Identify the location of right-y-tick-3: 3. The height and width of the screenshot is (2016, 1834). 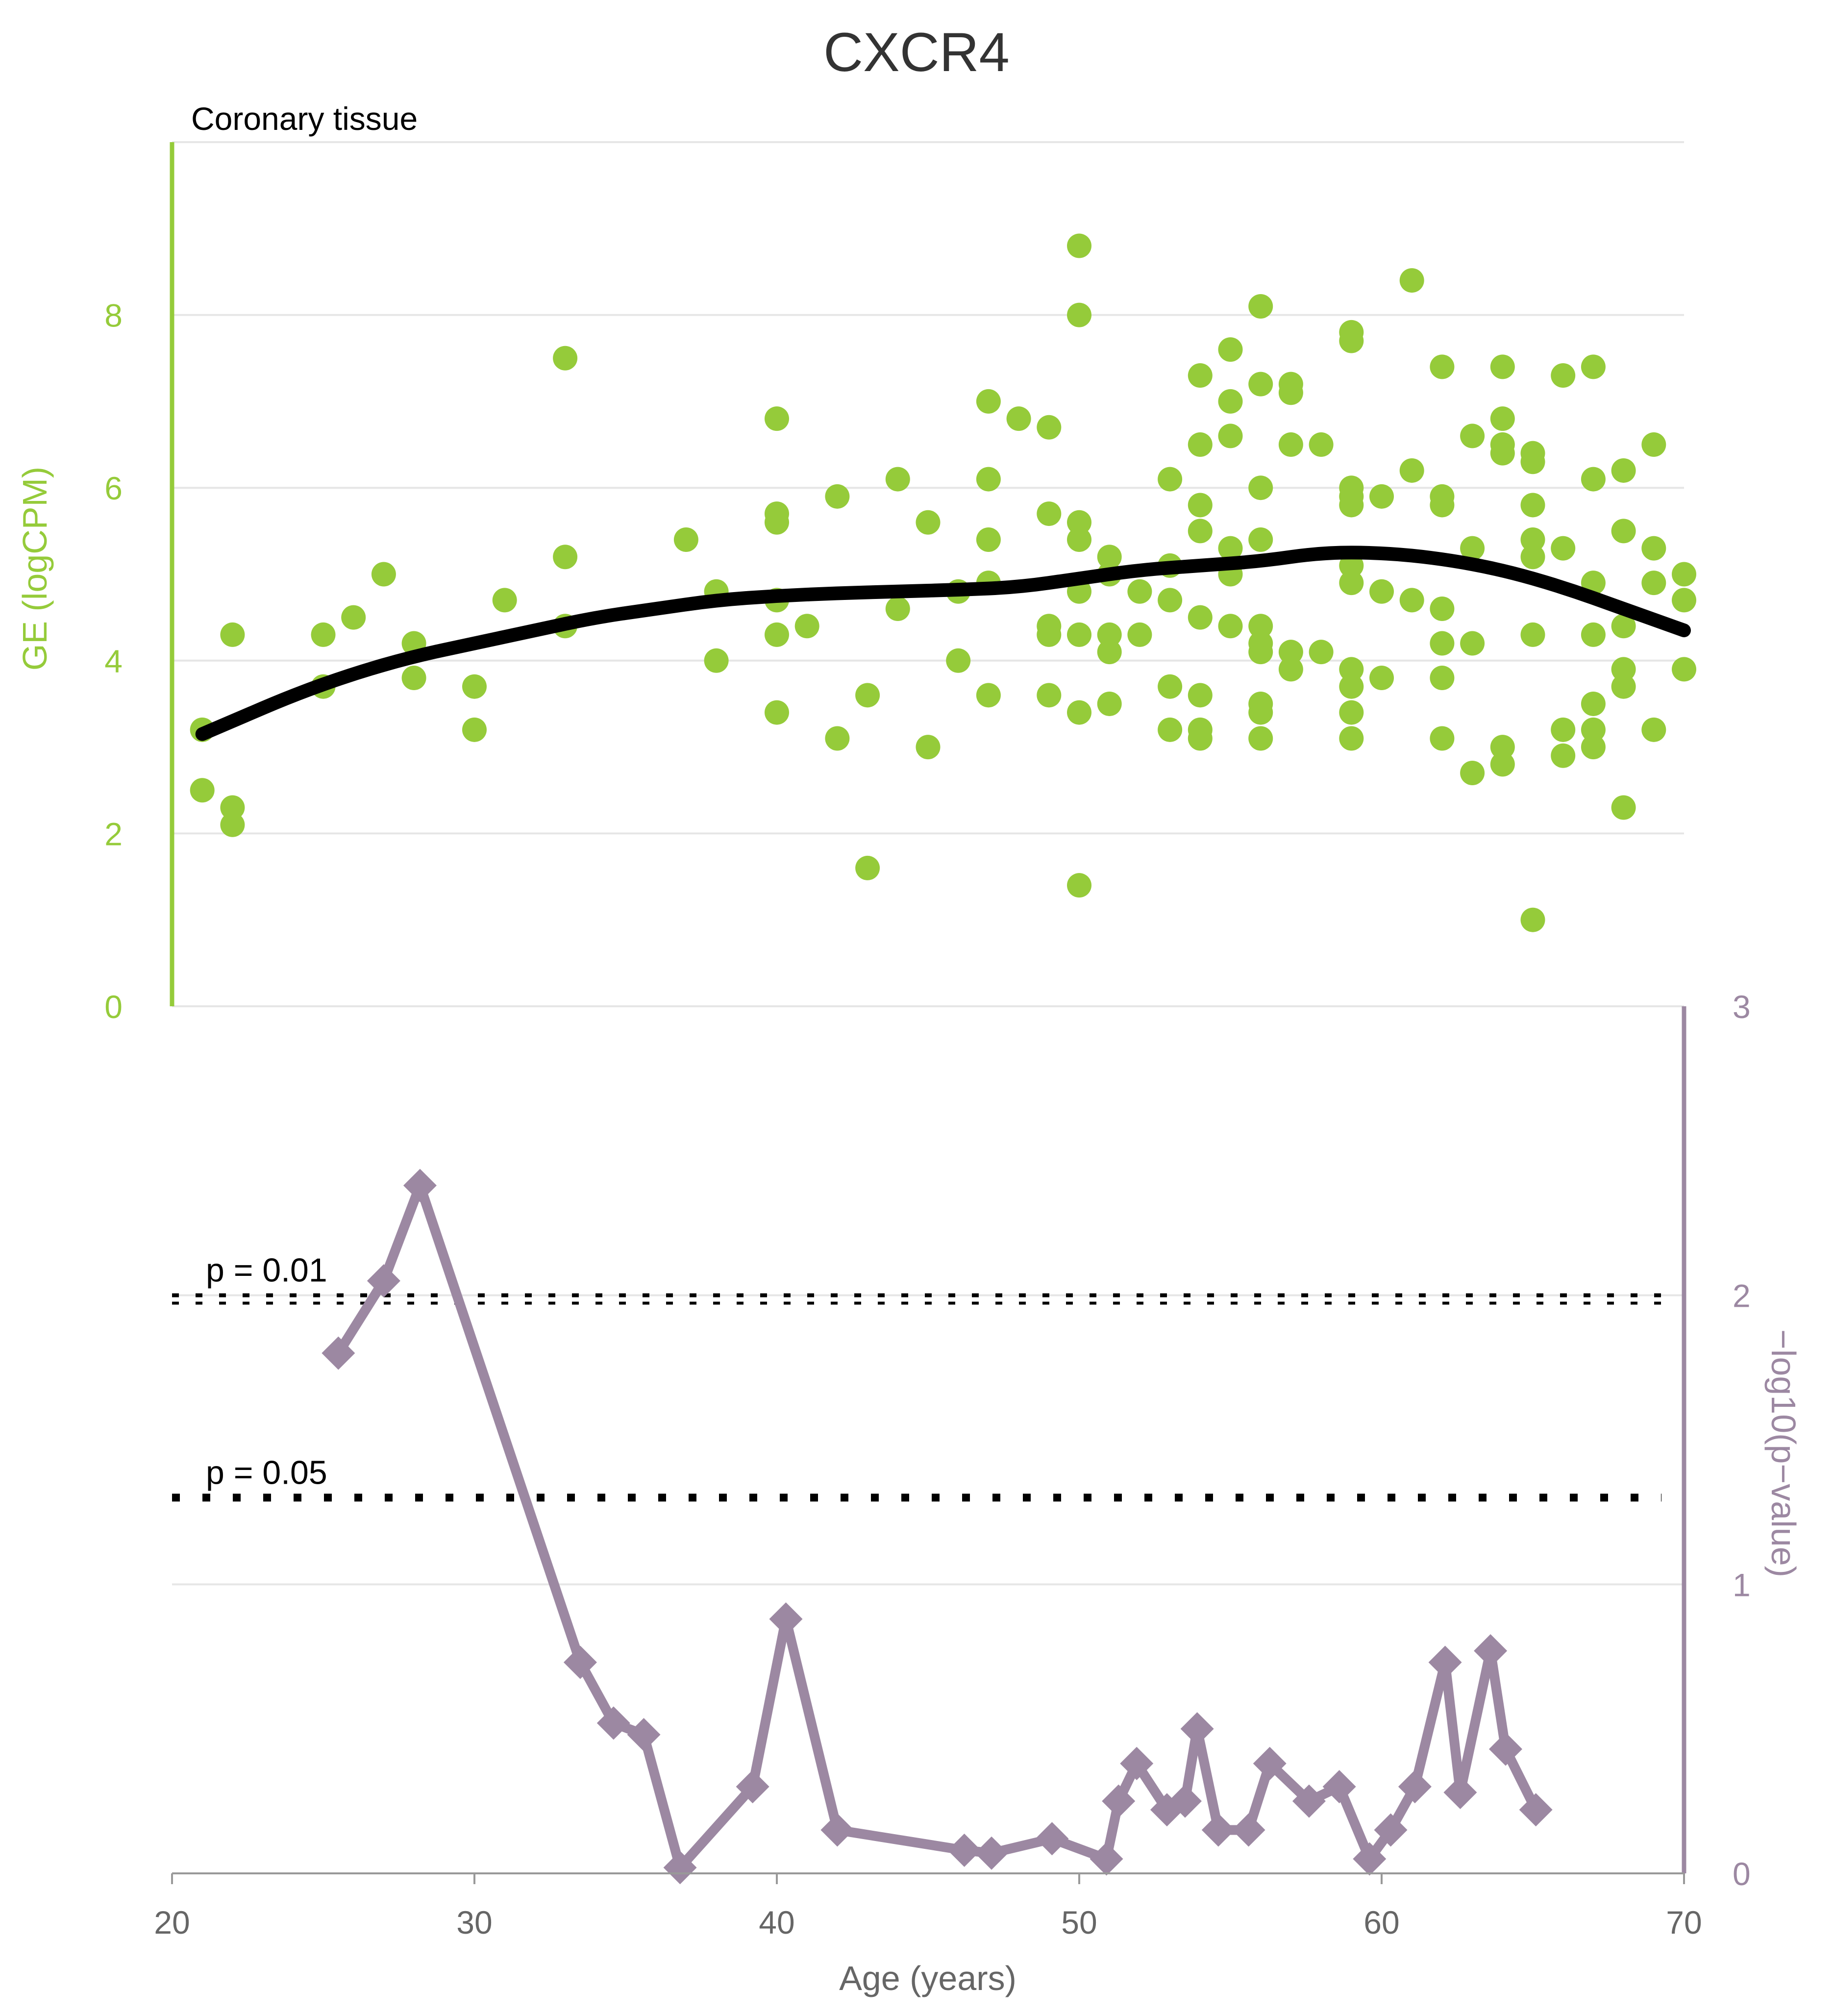
(1742, 1007).